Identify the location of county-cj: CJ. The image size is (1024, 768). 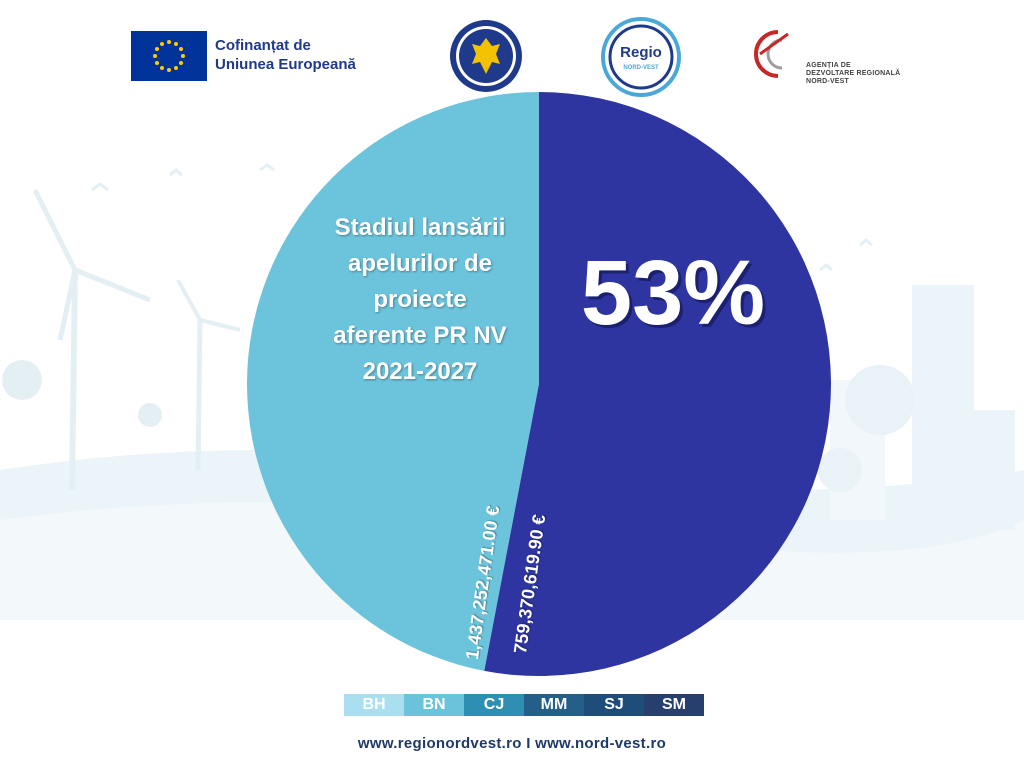
(494, 705).